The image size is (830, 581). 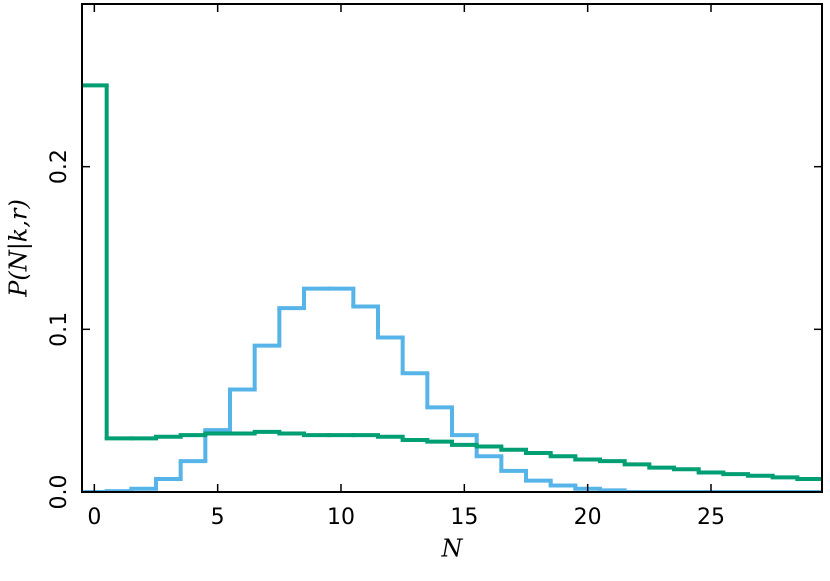 What do you see at coordinates (94, 517) in the screenshot?
I see `x-tick-label: 0` at bounding box center [94, 517].